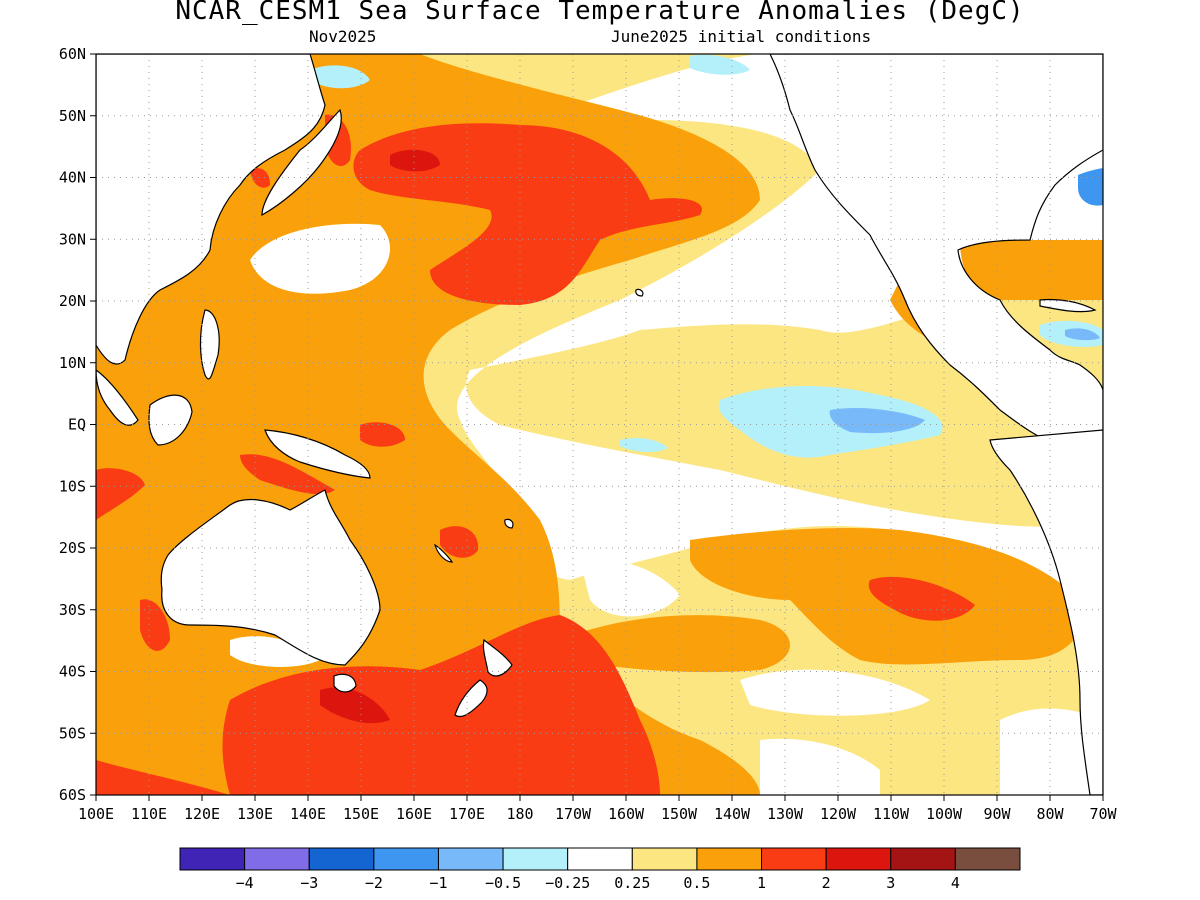 This screenshot has height=900, width=1200. What do you see at coordinates (820, 766) in the screenshot?
I see `anomaly-neutral-southern` at bounding box center [820, 766].